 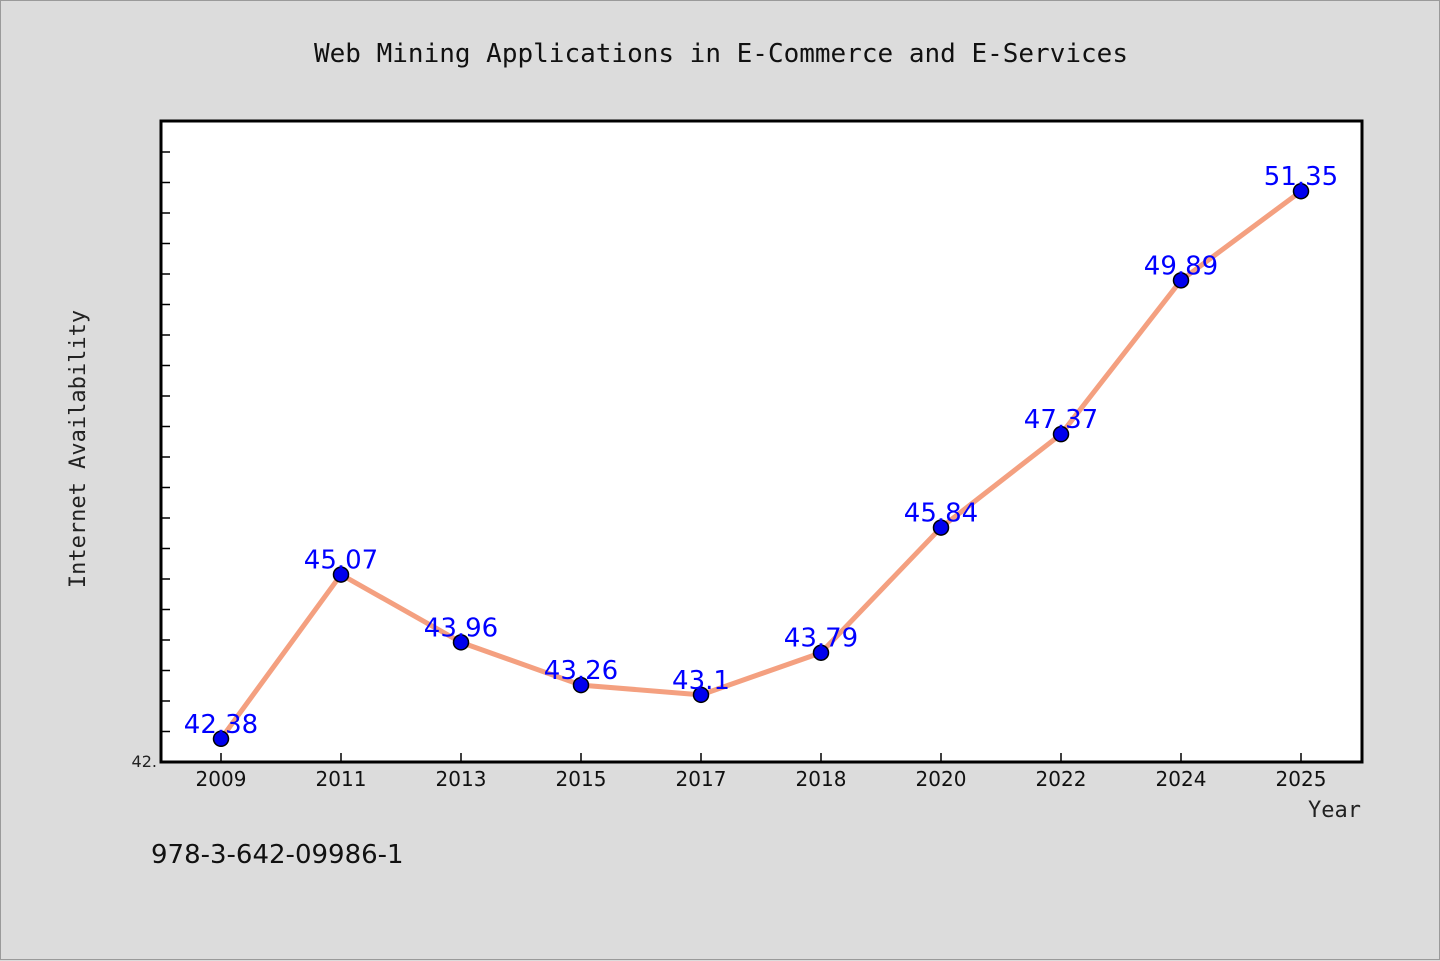 What do you see at coordinates (144, 761) in the screenshot?
I see `y-tick-label: 42.` at bounding box center [144, 761].